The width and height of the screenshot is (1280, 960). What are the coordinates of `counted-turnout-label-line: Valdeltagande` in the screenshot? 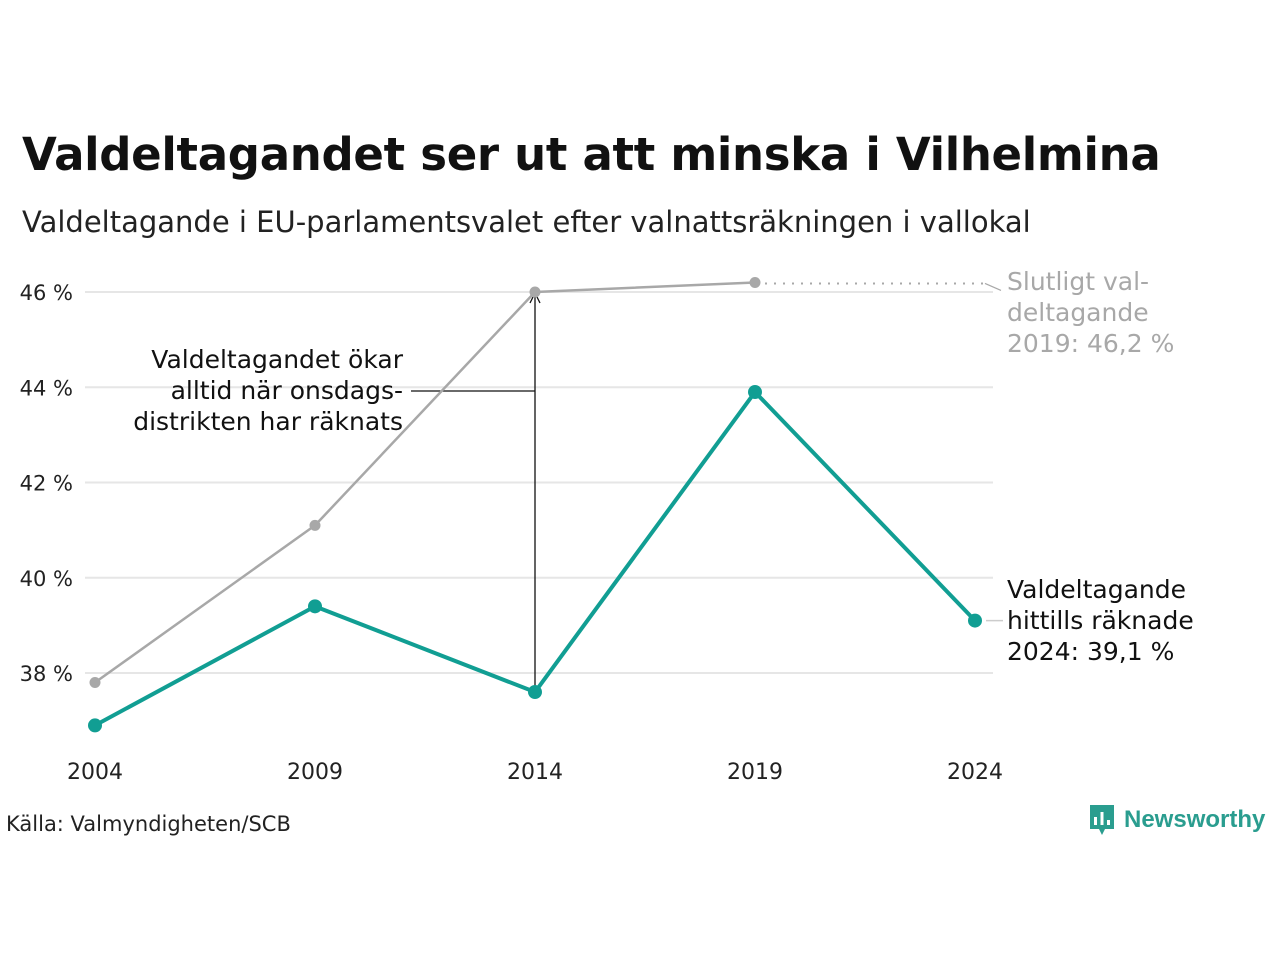 It's located at (1096, 589).